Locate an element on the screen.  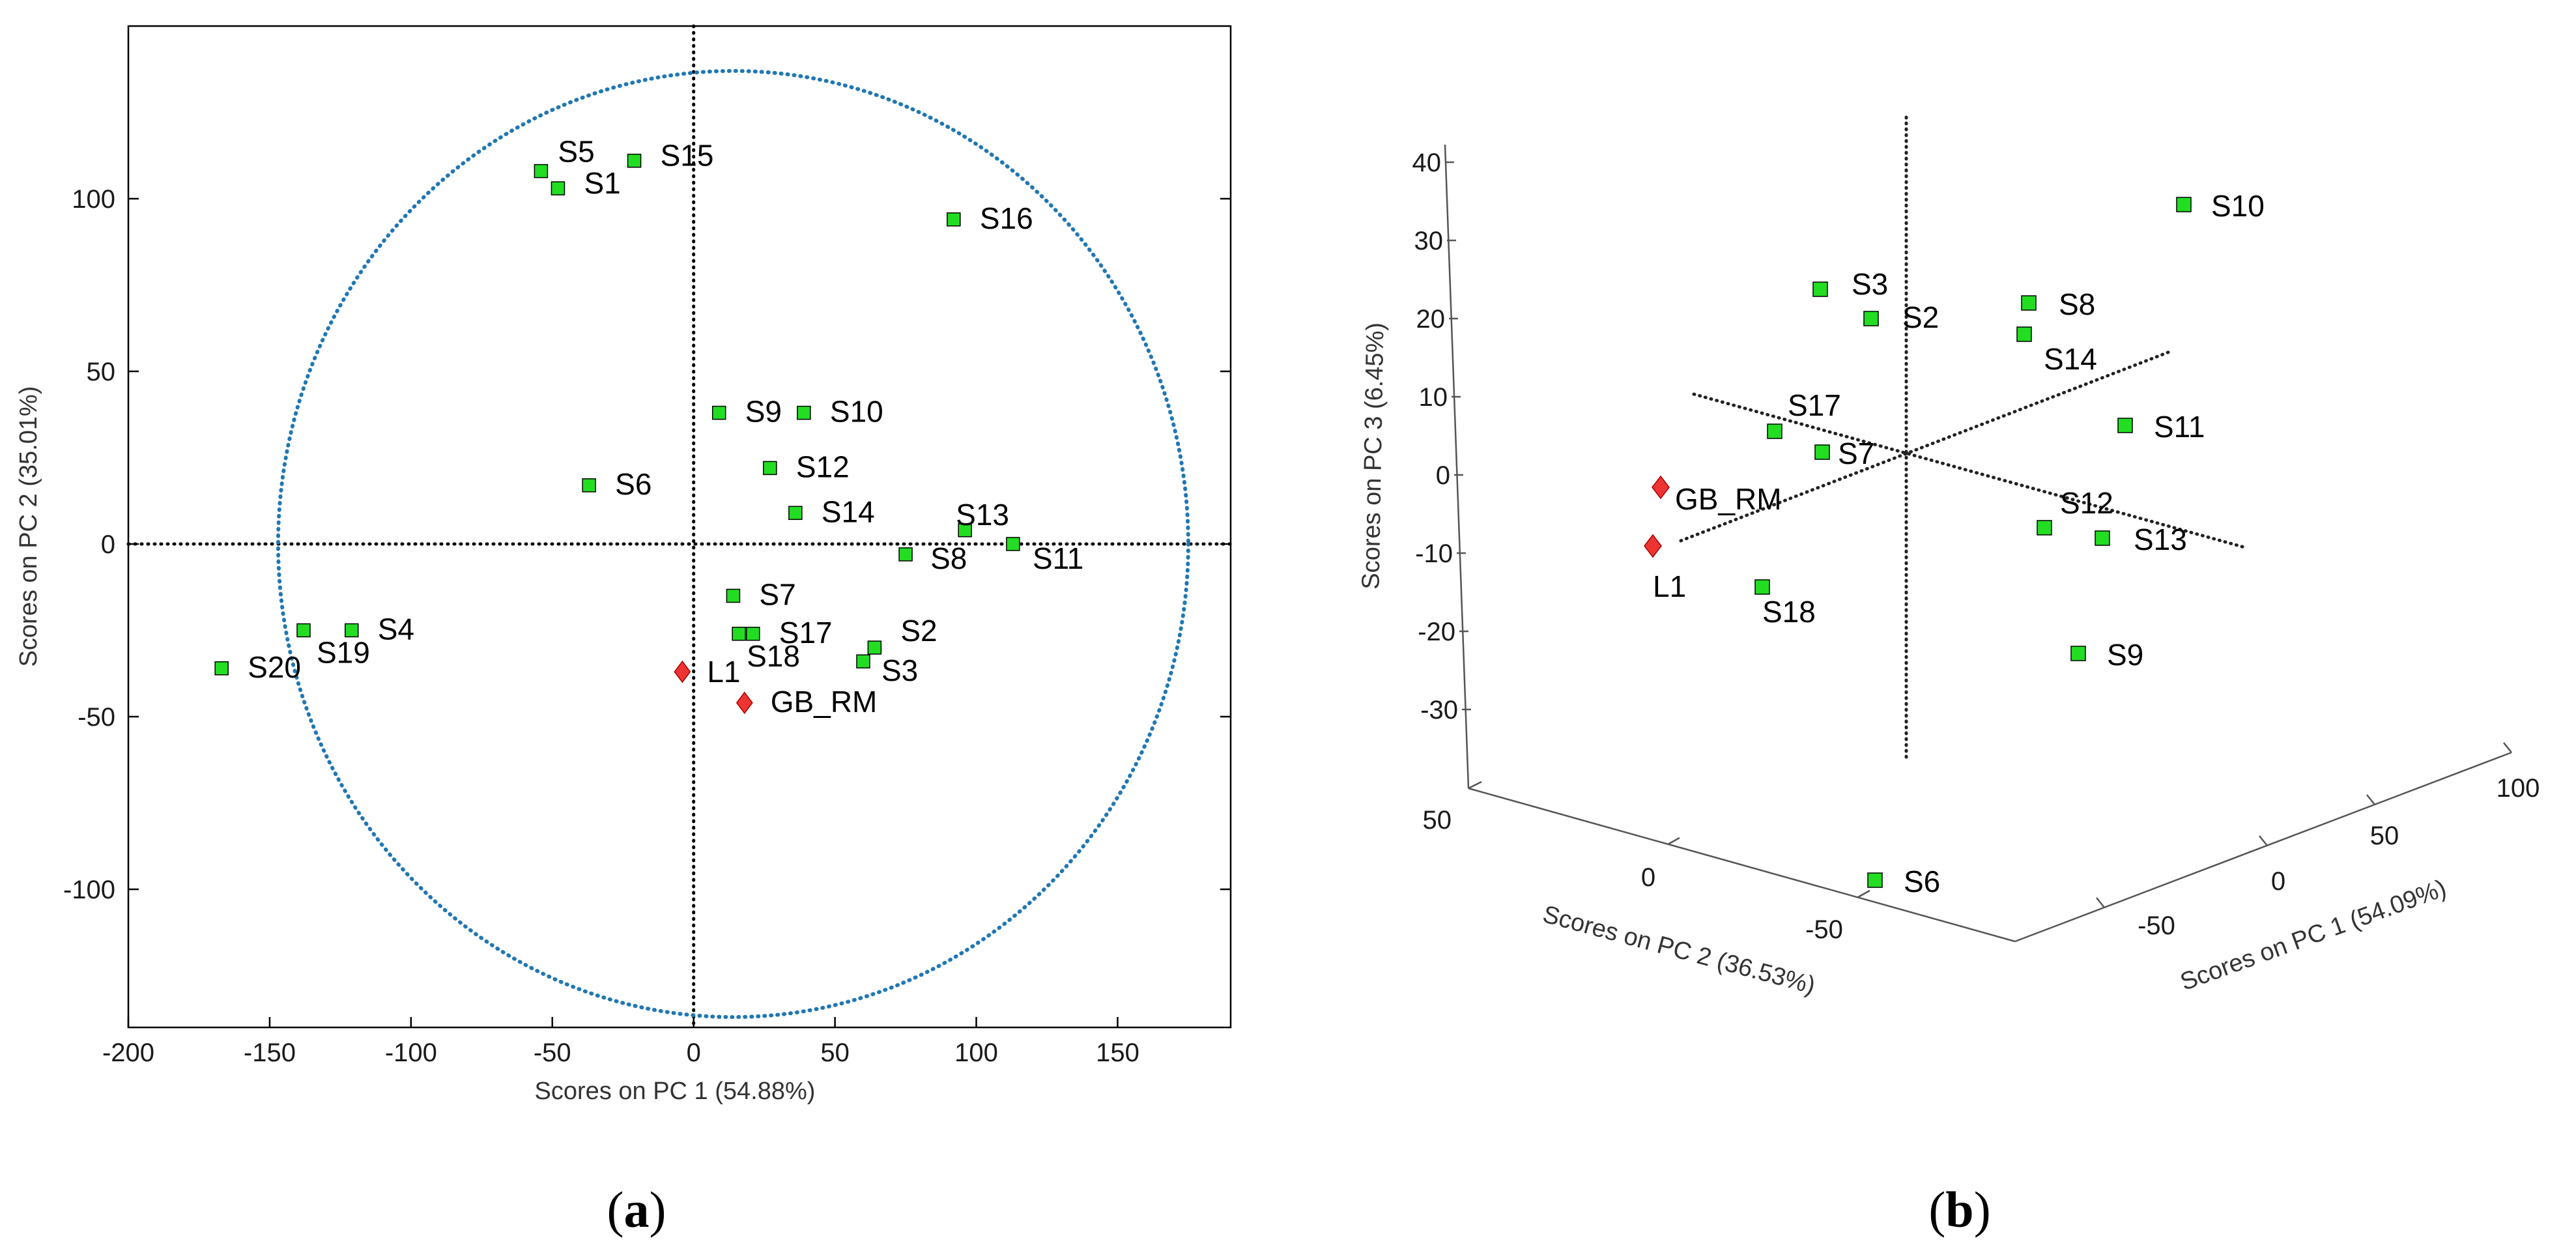
data-point: S18 is located at coordinates (766, 650).